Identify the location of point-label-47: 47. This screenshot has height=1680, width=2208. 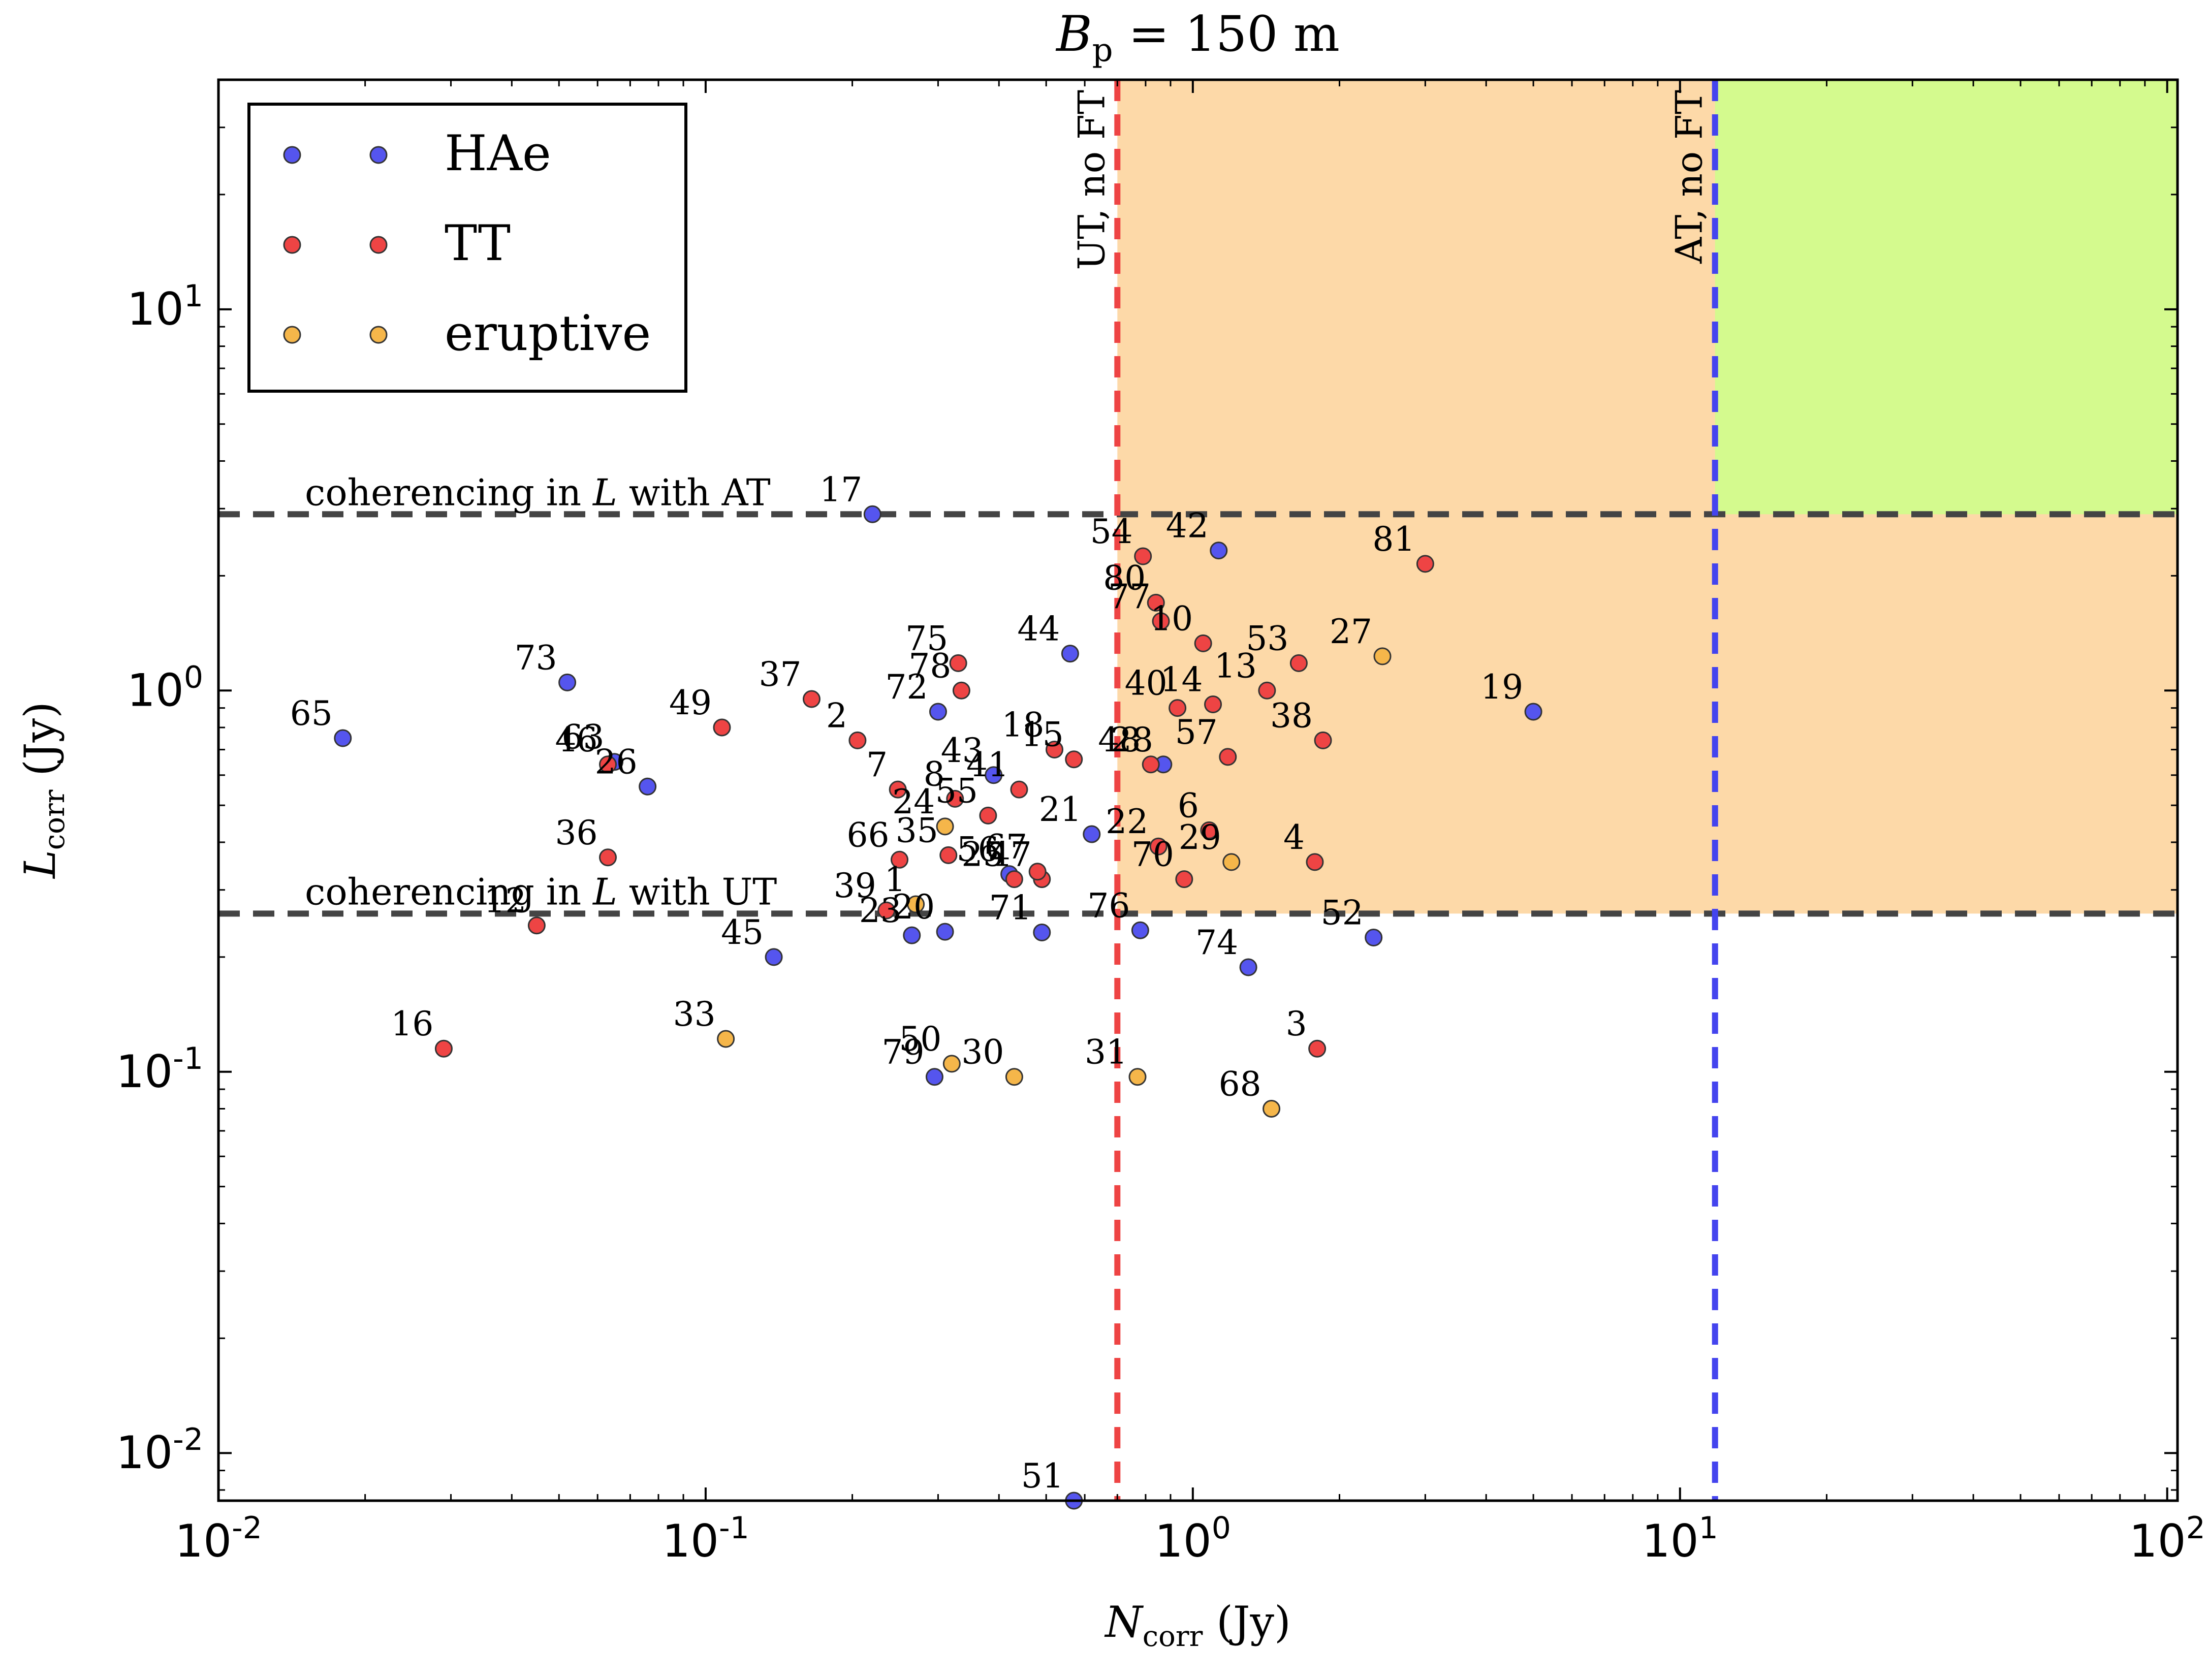
(1011, 854).